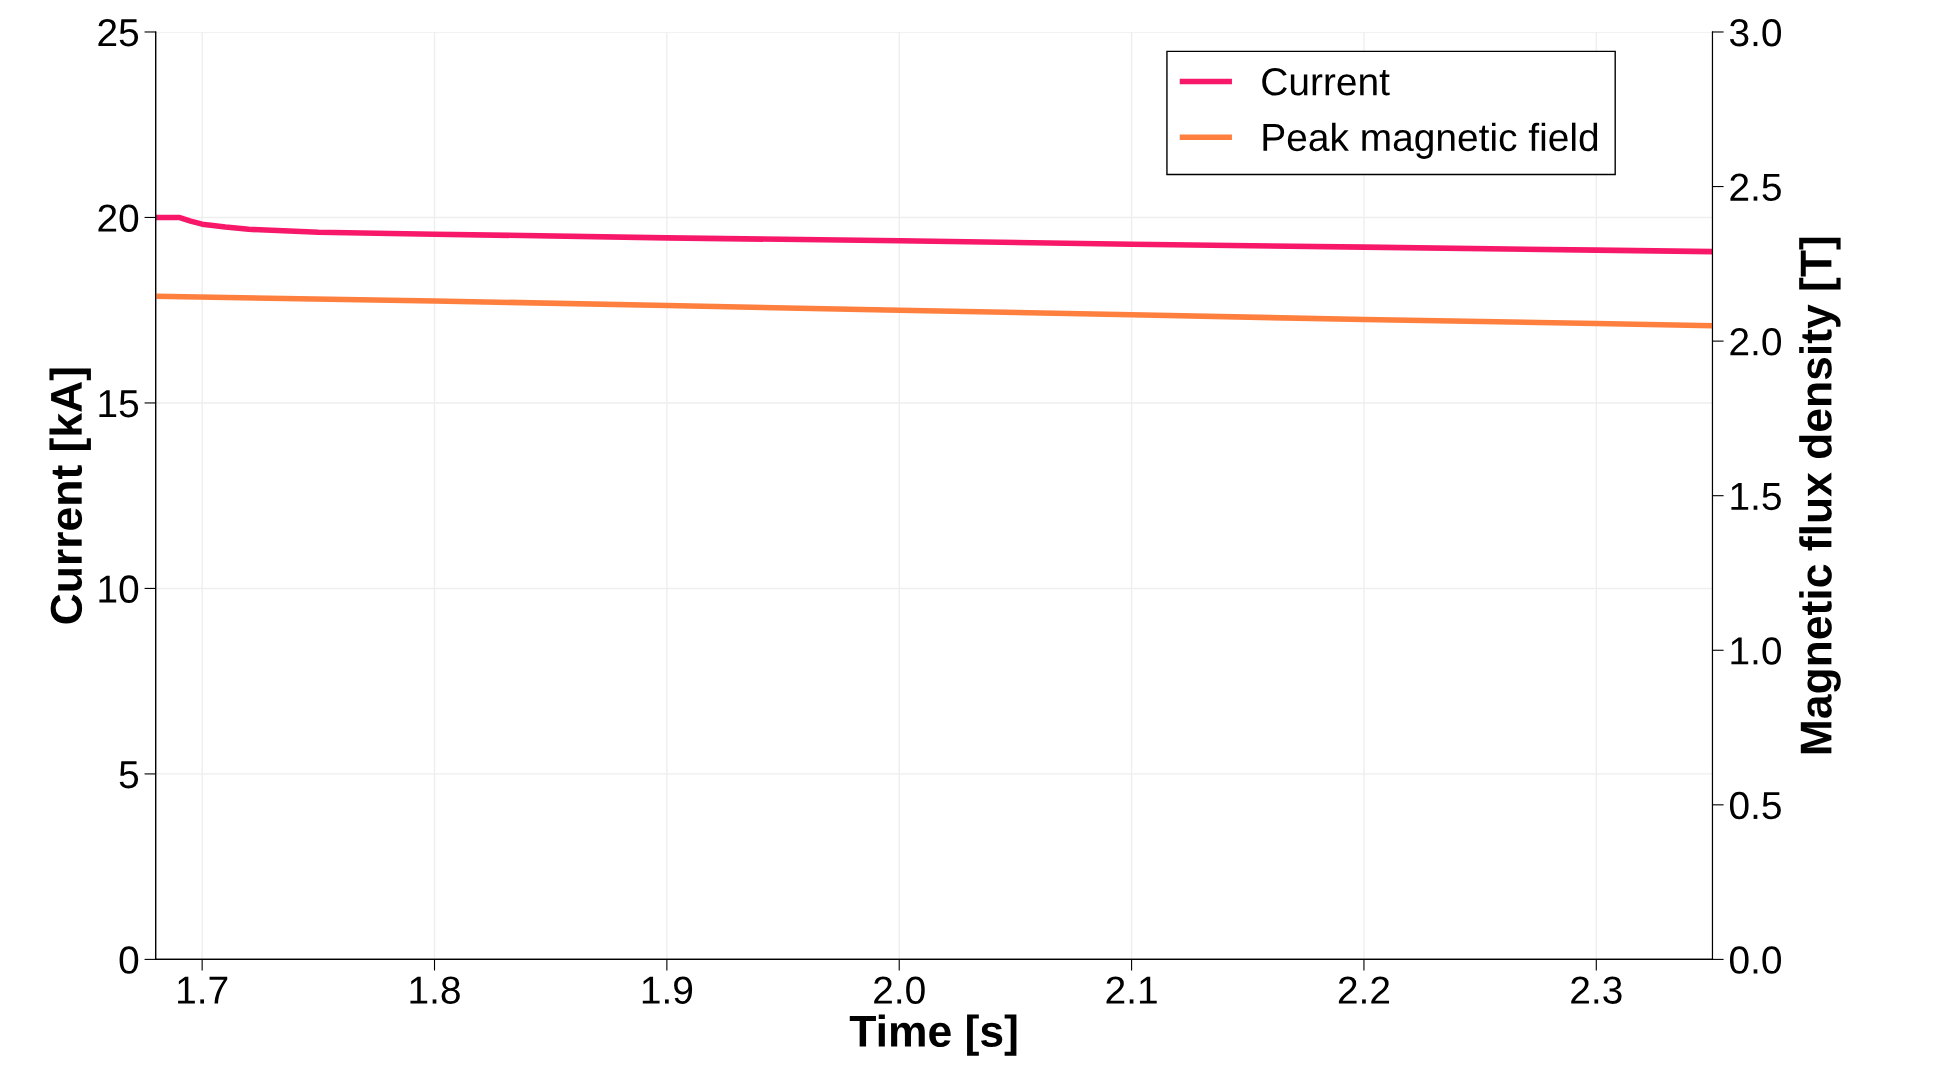  I want to click on y2-tick-label: 1.0, so click(1756, 651).